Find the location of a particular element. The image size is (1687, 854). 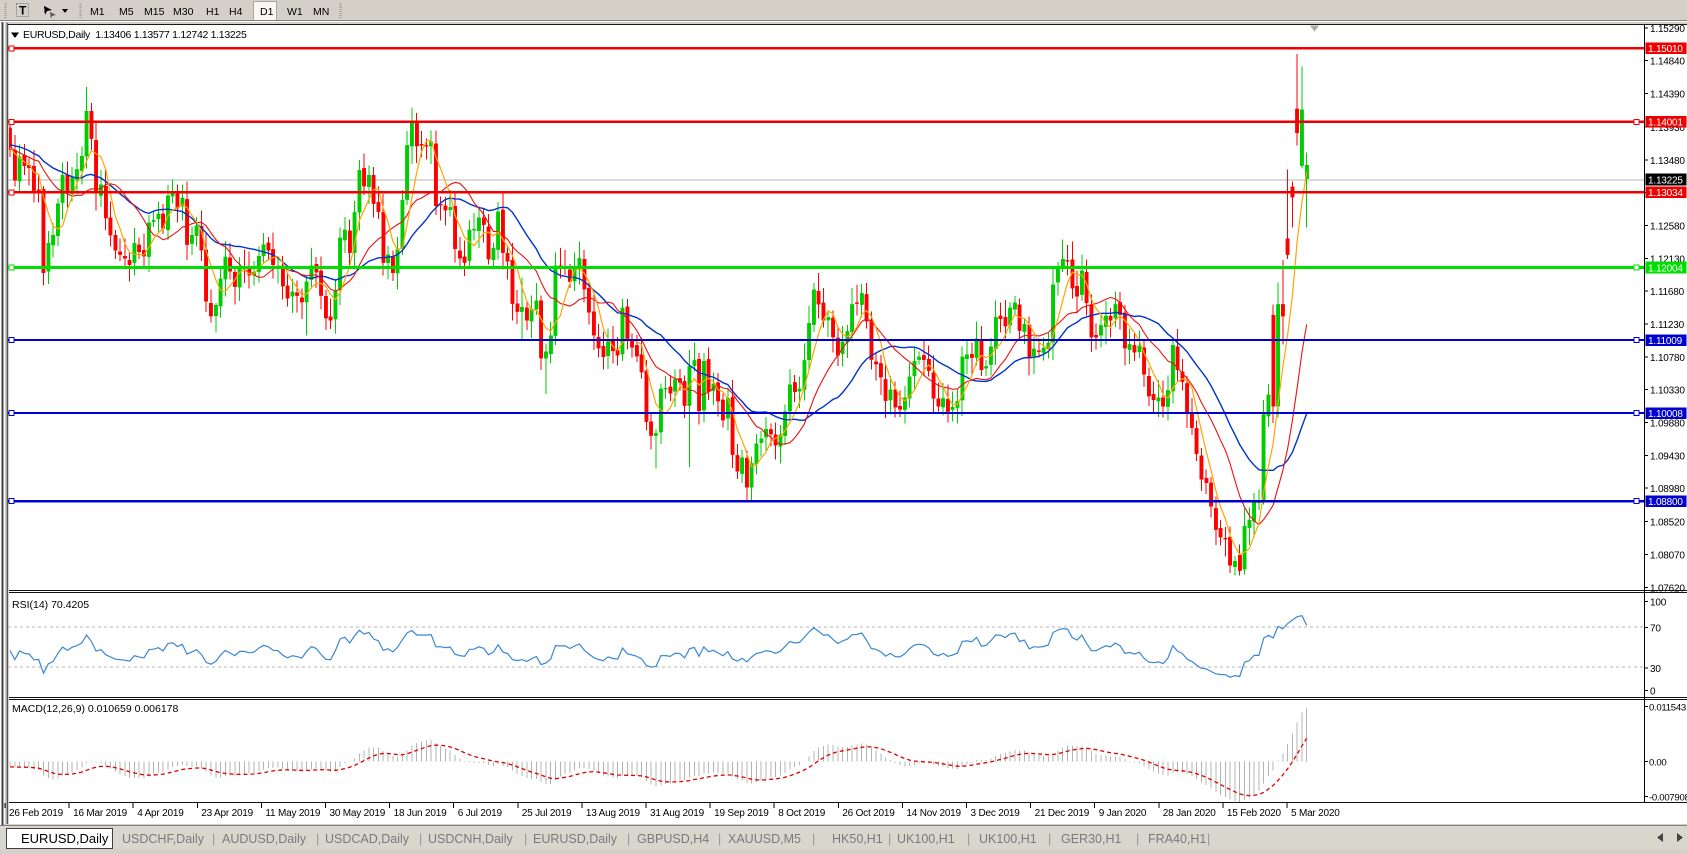

svg-text: 70 is located at coordinates (1655, 629).